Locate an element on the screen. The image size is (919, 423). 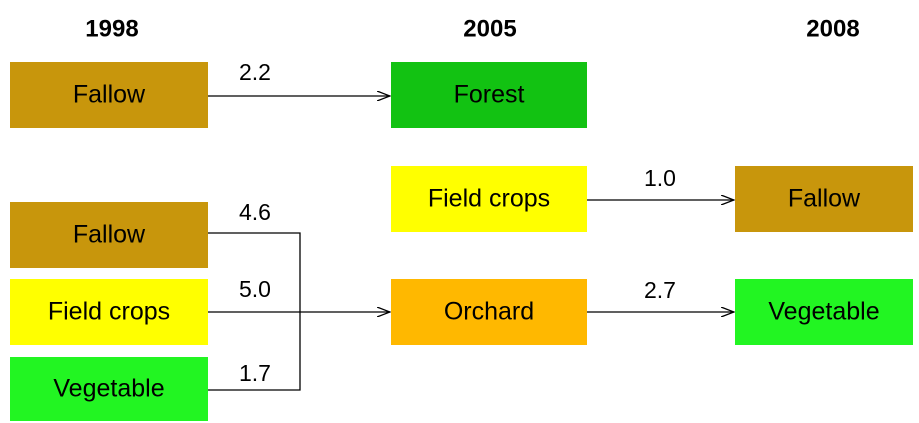
node-label: Orchard is located at coordinates (489, 312).